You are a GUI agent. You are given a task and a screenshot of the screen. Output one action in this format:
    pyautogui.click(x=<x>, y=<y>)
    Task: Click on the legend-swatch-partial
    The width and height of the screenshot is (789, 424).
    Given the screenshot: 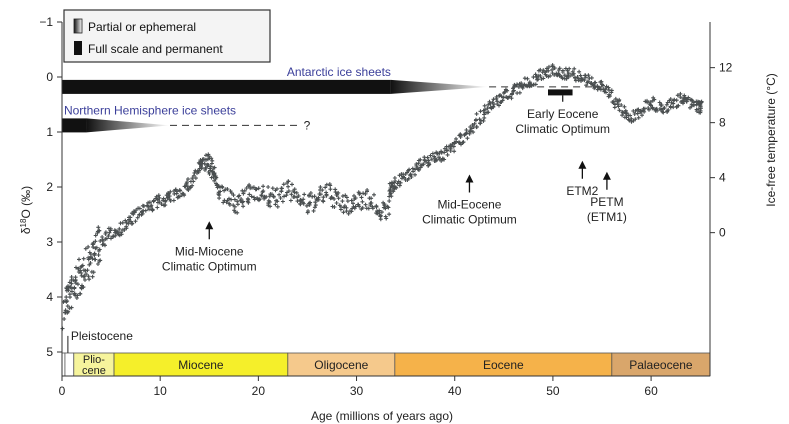 What is the action you would take?
    pyautogui.click(x=78, y=26)
    